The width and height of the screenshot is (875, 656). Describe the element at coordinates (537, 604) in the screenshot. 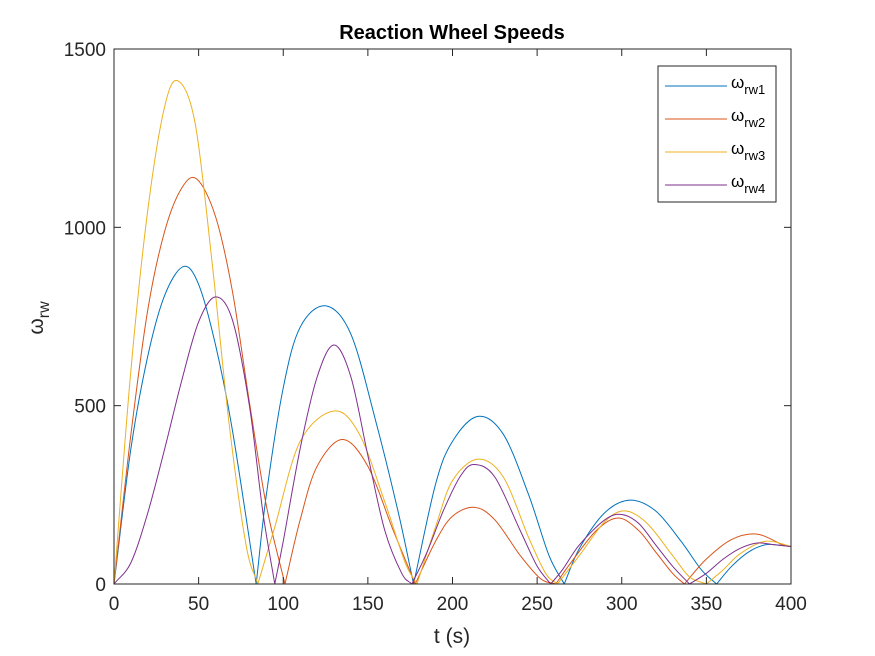

I see `x-tick-label-5: 250` at that location.